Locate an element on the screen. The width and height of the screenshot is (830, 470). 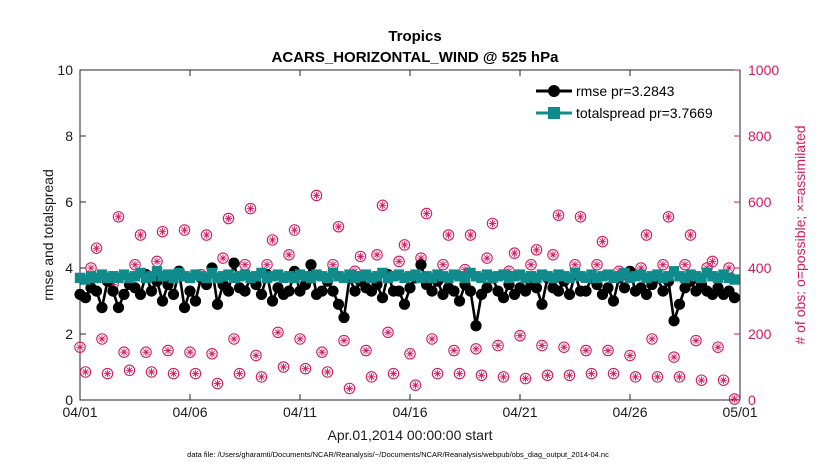
y2-tick-label: 1000 is located at coordinates (763, 70).